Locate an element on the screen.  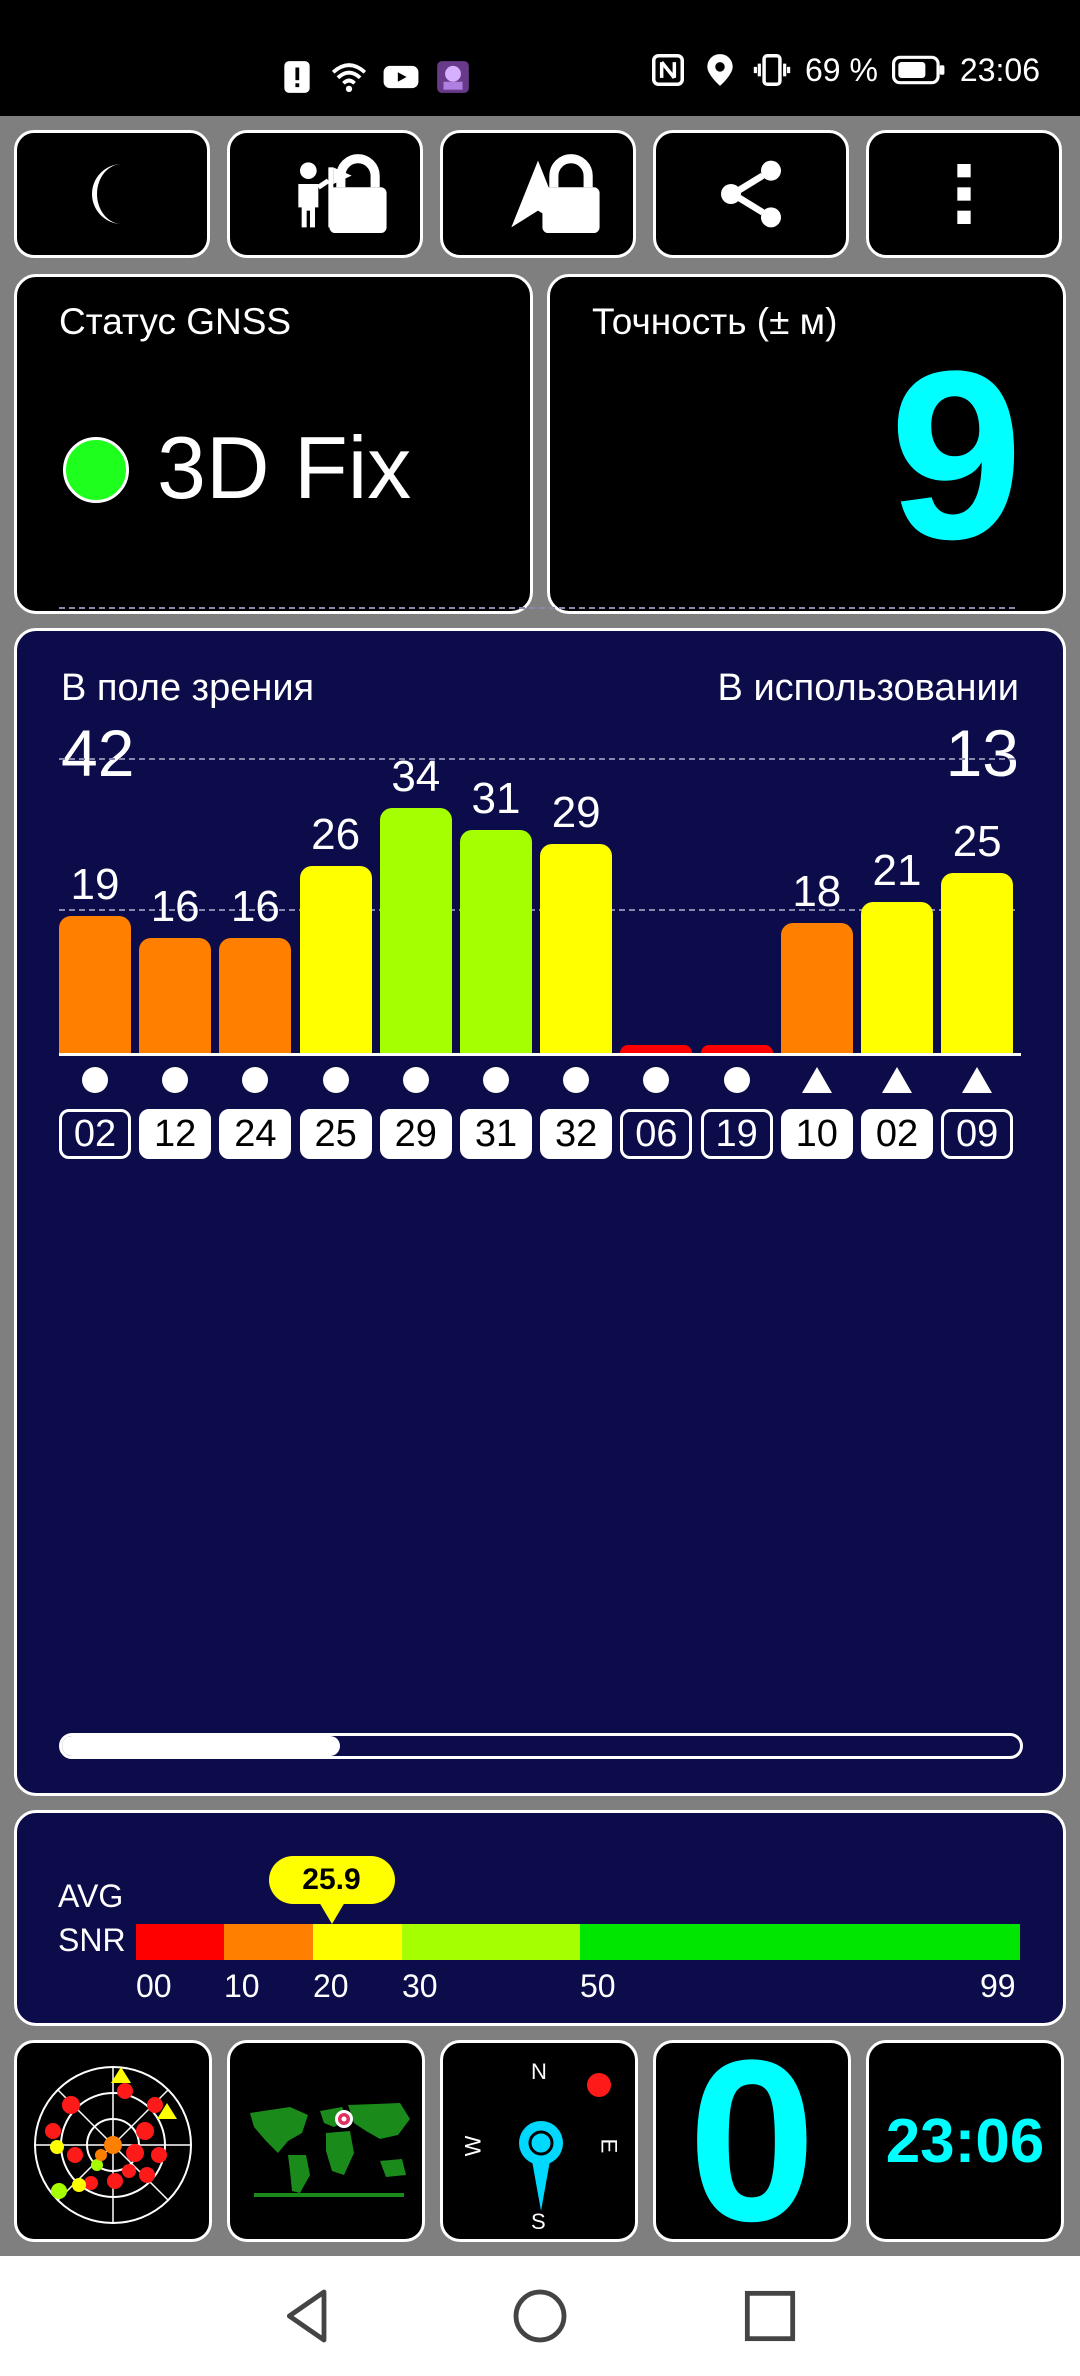
satellite-id: 19 is located at coordinates (736, 1134).